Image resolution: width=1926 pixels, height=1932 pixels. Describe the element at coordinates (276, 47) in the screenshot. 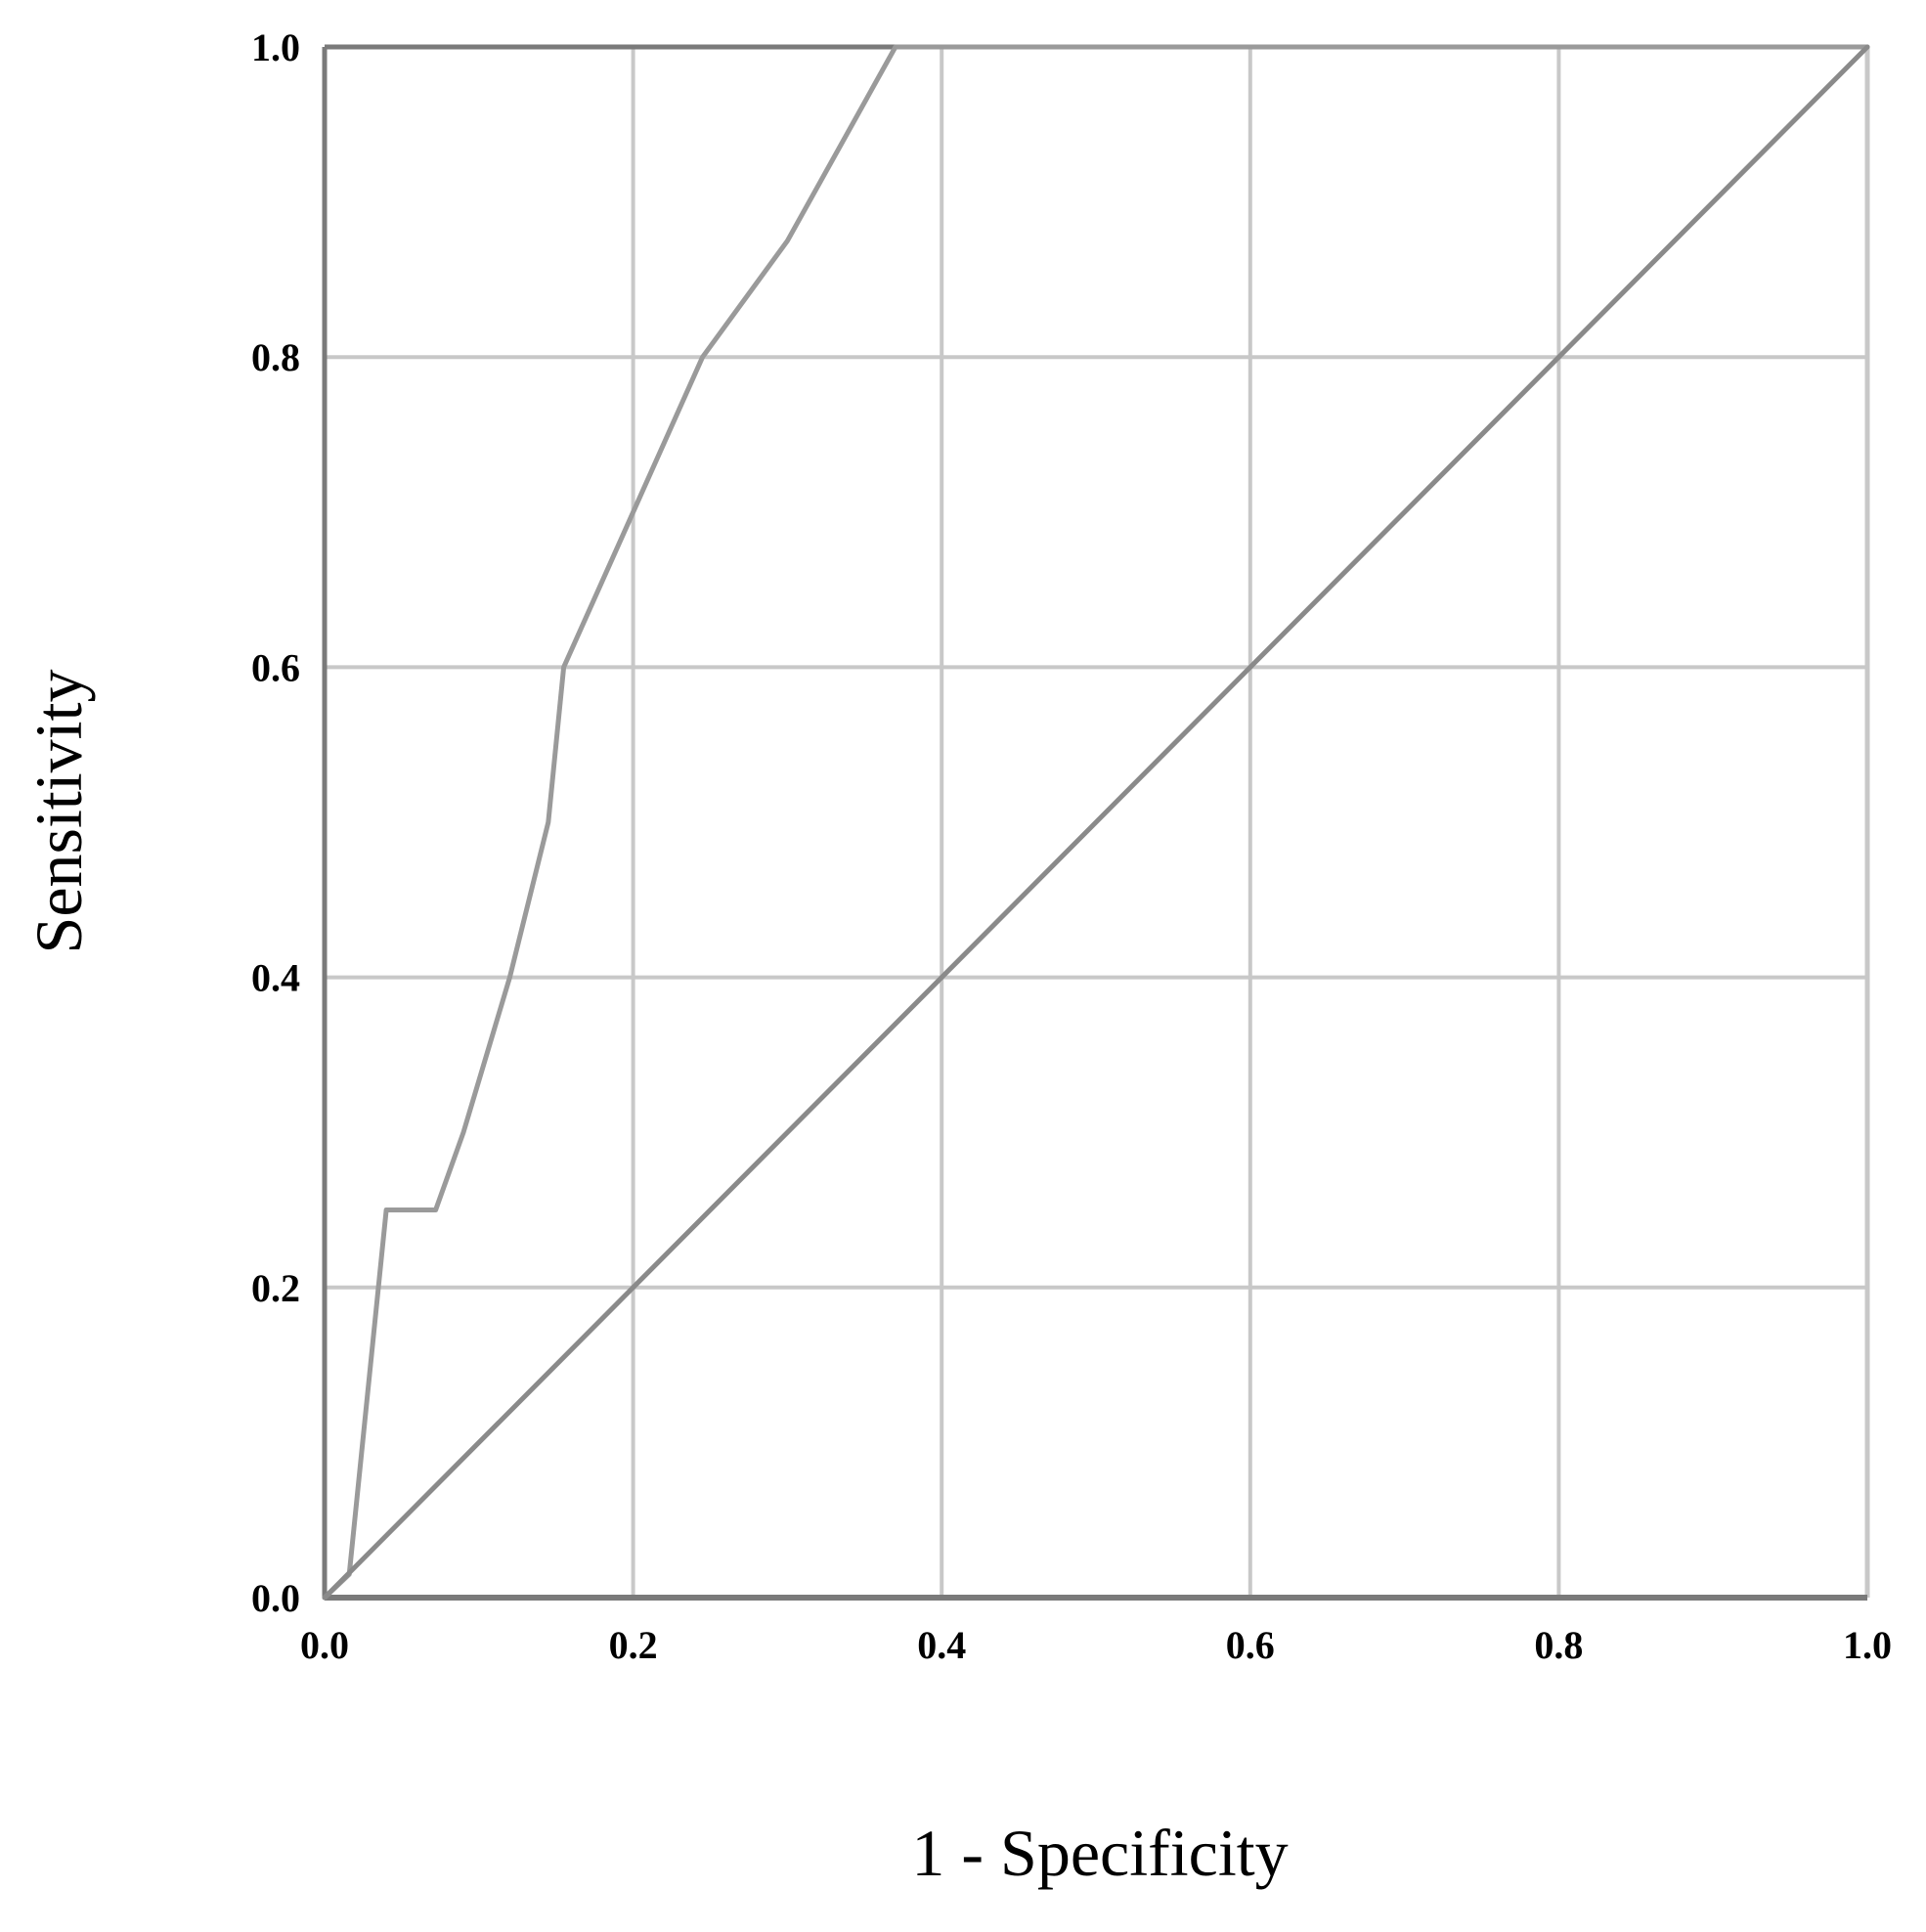

I see `y-tick-label: 1.0` at that location.